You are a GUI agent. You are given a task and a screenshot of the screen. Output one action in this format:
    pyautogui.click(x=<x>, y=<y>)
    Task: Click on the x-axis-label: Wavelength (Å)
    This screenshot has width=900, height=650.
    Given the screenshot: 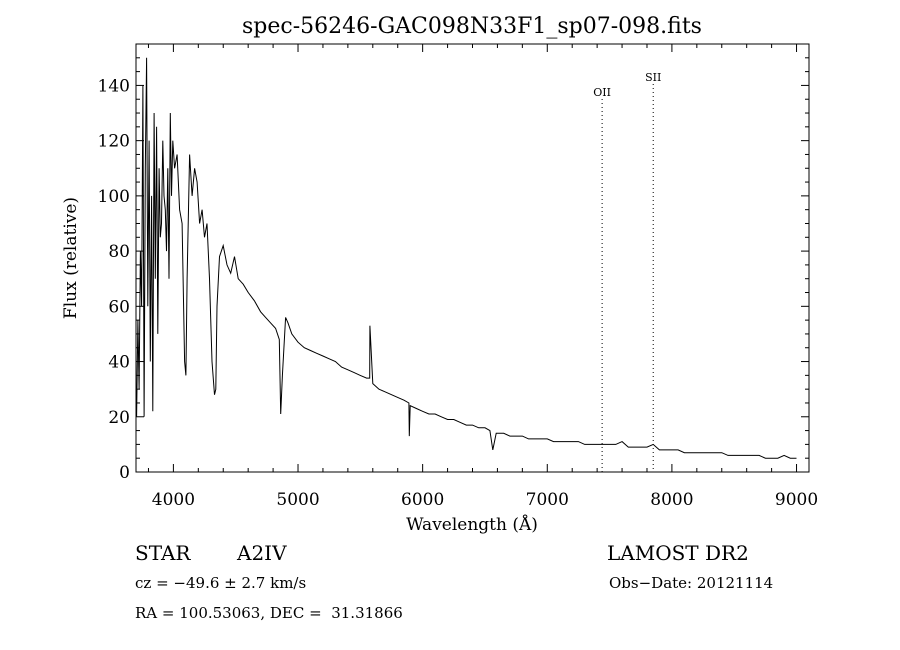 What is the action you would take?
    pyautogui.click(x=472, y=524)
    